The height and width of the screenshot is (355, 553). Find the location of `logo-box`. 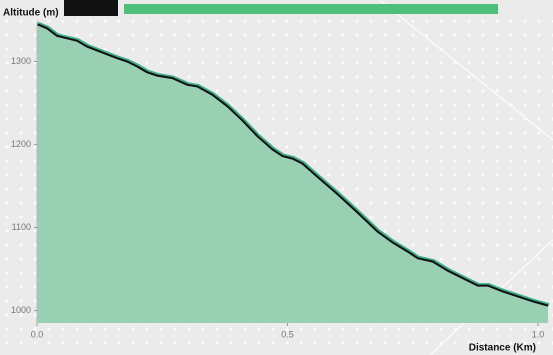

logo-box is located at coordinates (91, 8).